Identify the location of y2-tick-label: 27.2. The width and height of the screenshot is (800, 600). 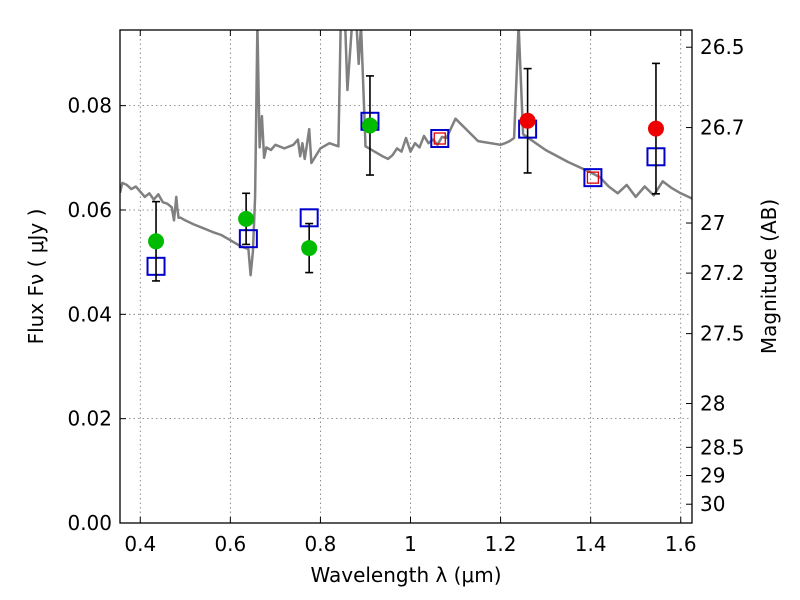
(722, 273).